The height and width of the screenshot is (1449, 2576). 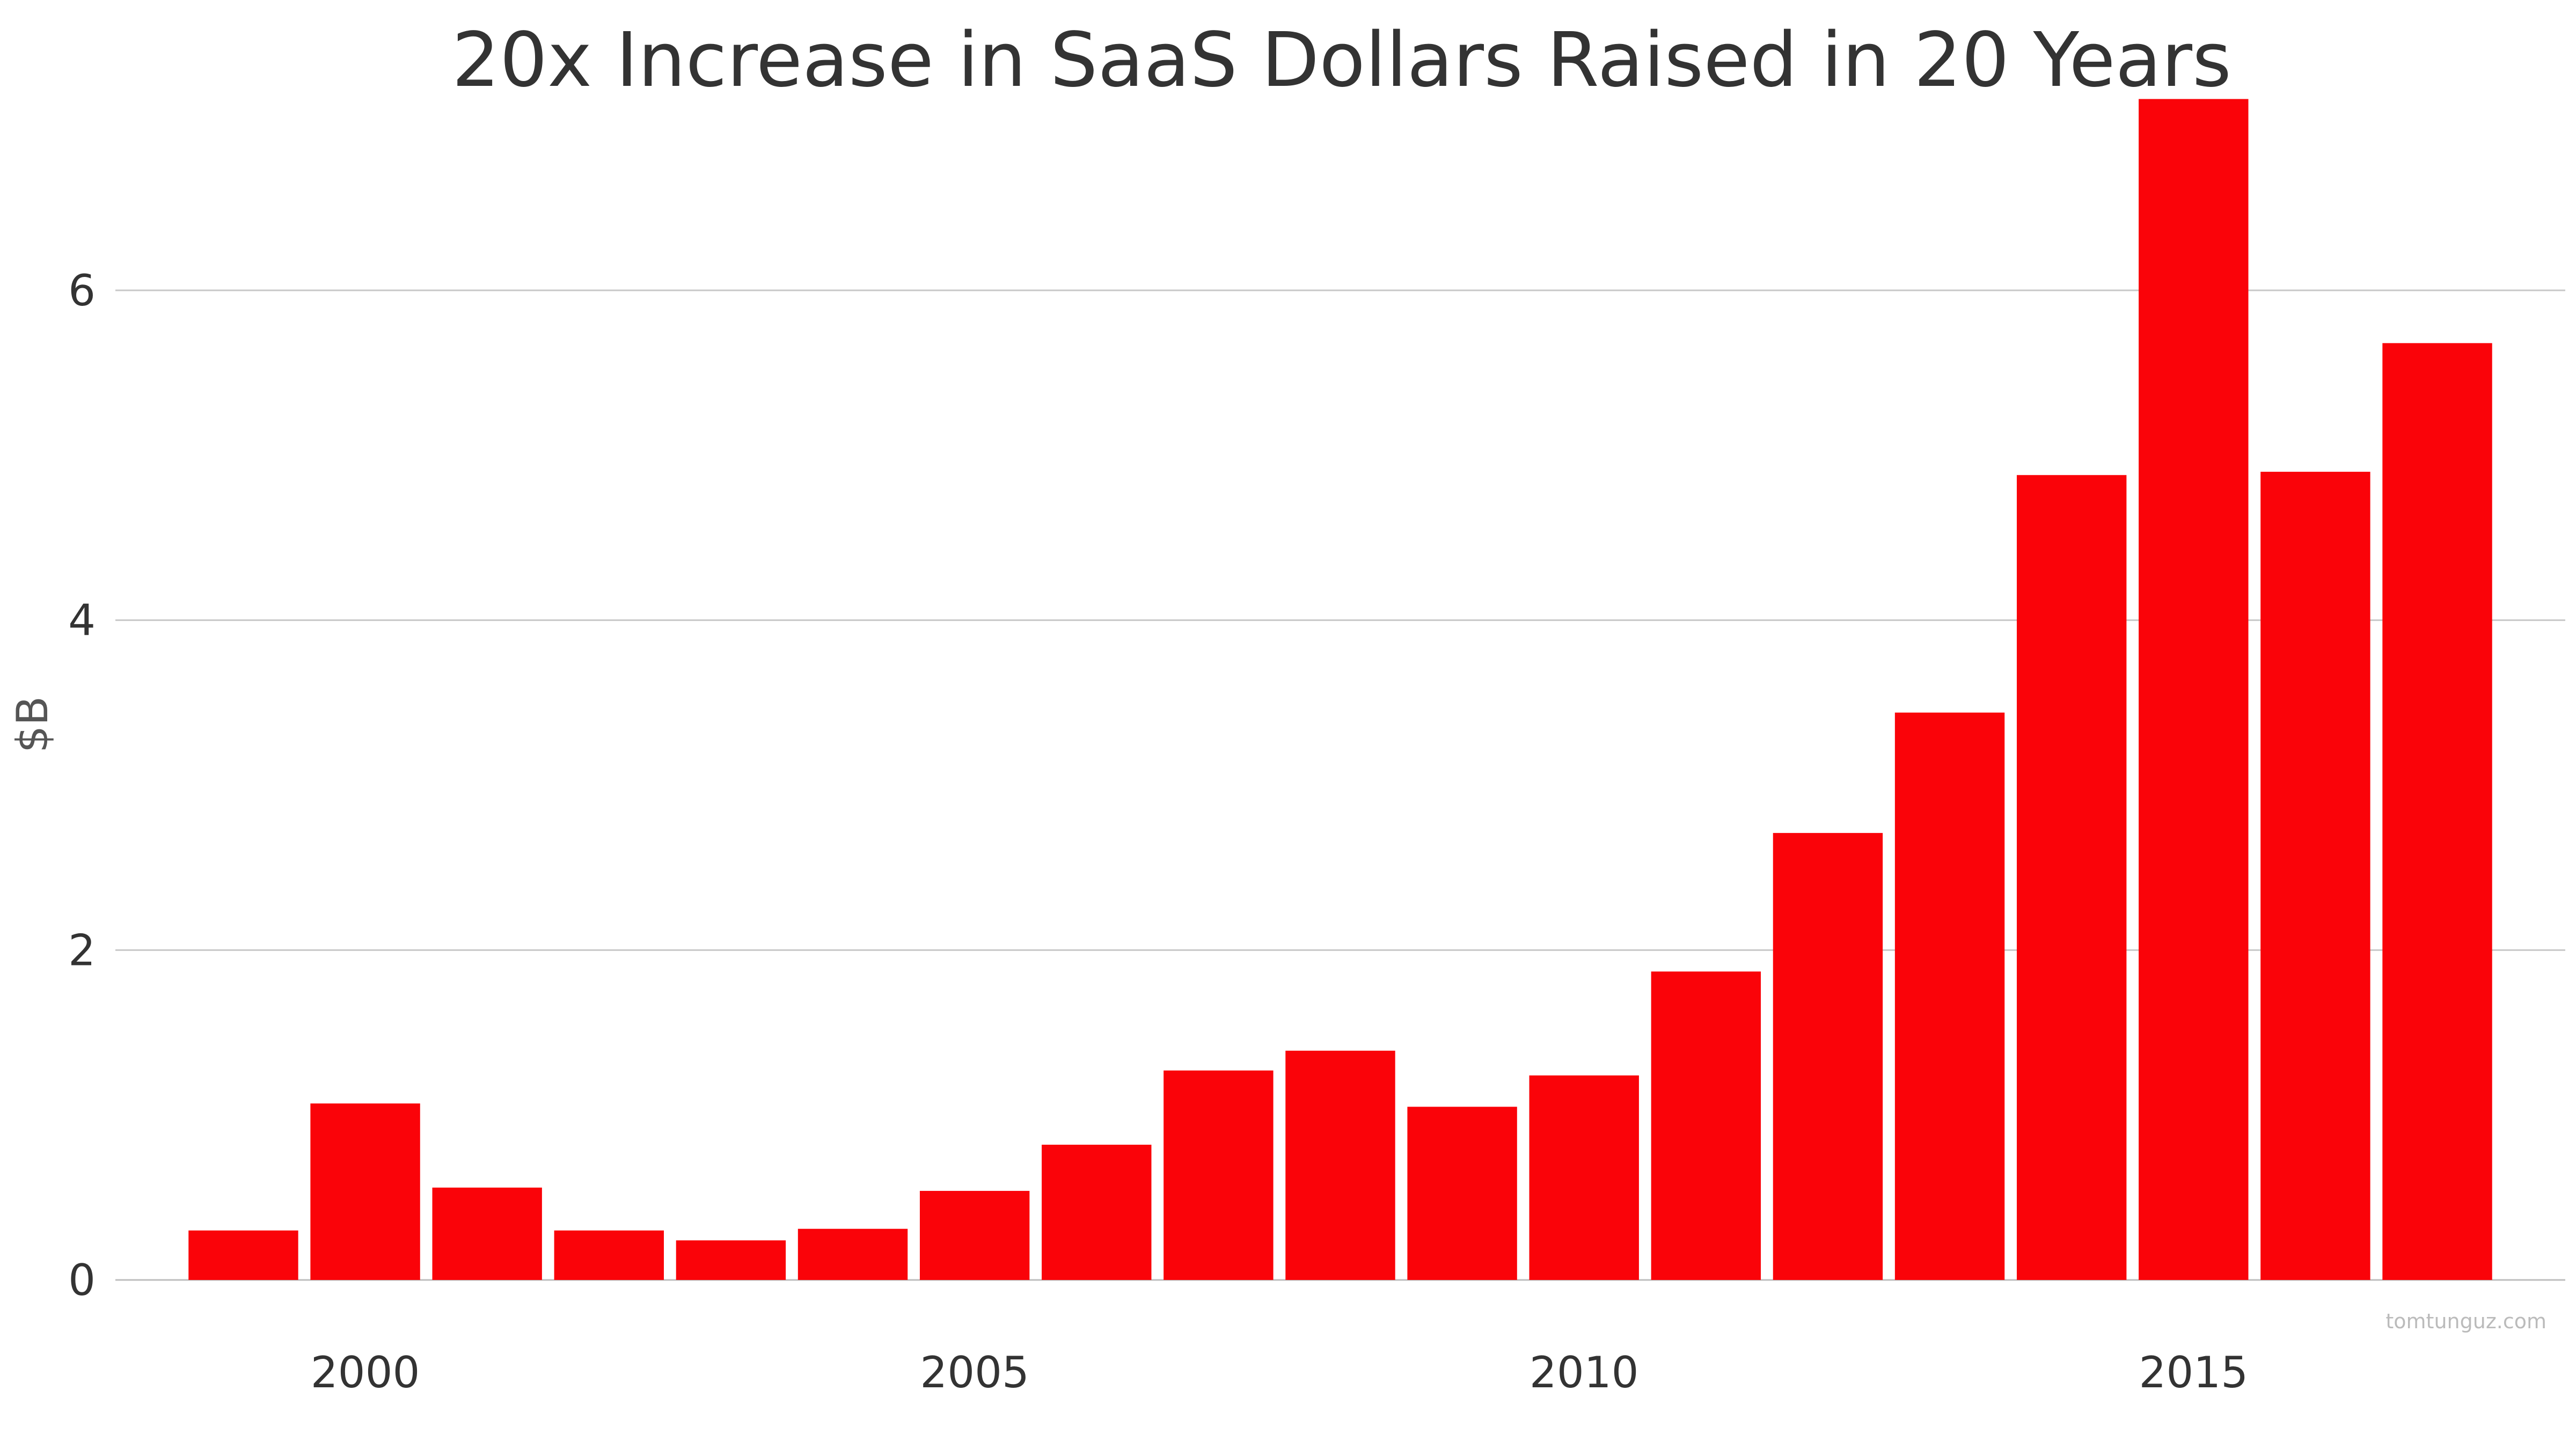 I want to click on bar-2000, so click(x=365, y=1191).